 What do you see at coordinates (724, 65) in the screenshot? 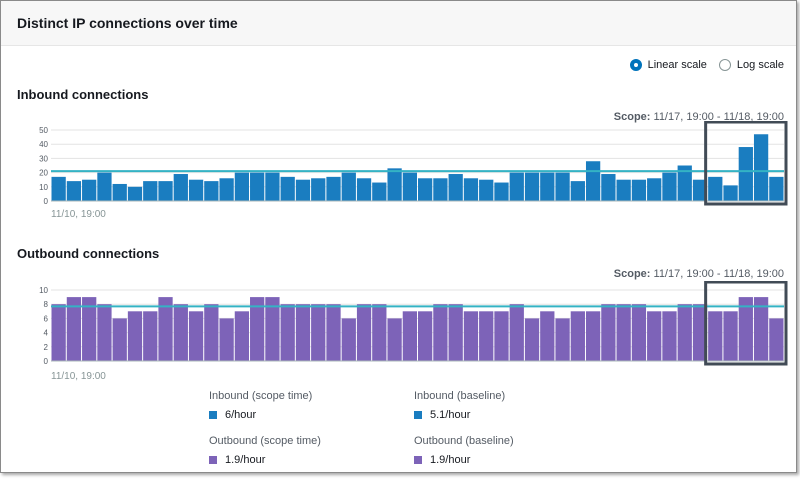
I see `radio-unselected-icon` at bounding box center [724, 65].